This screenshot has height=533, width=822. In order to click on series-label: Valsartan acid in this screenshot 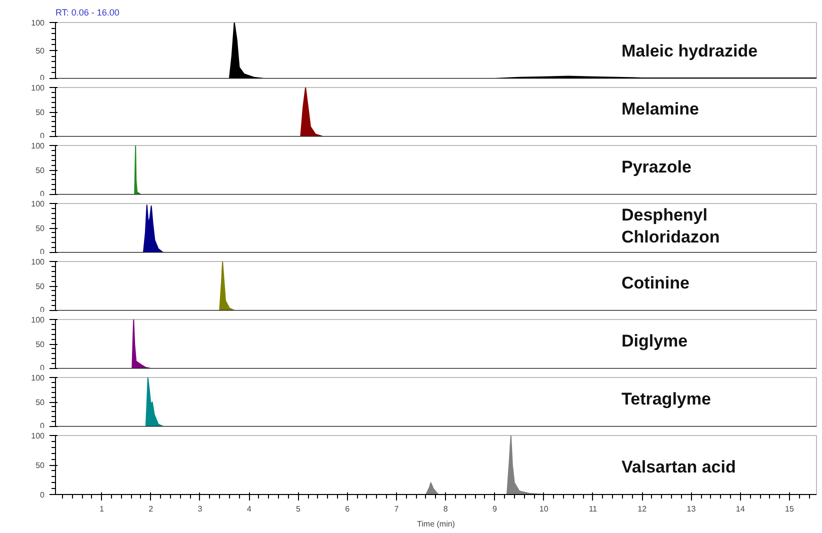, I will do `click(679, 467)`.